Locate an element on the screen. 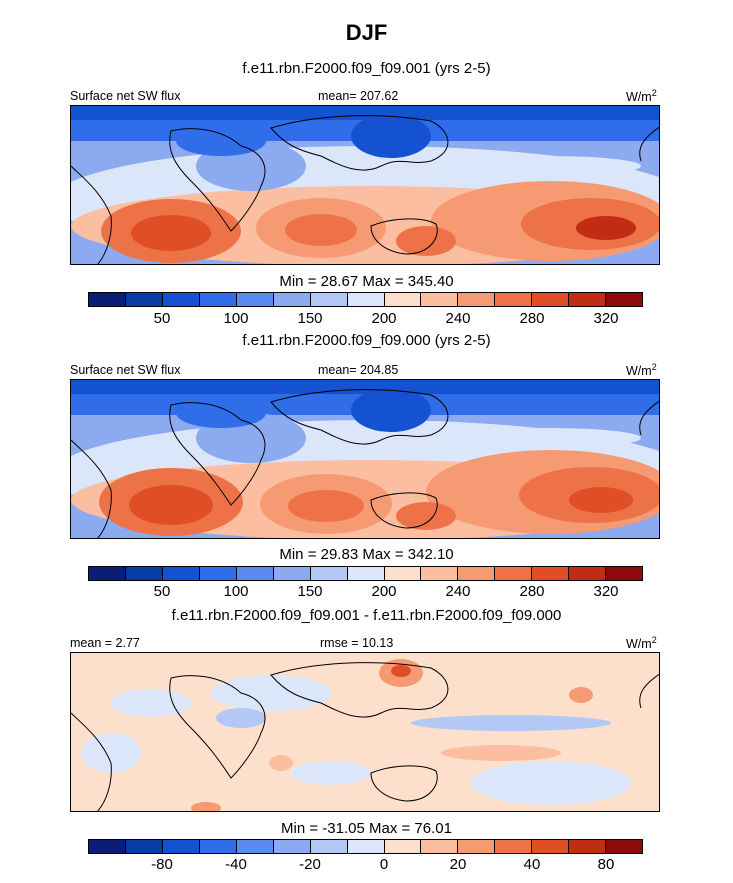  figure-title: DJF is located at coordinates (366, 32).